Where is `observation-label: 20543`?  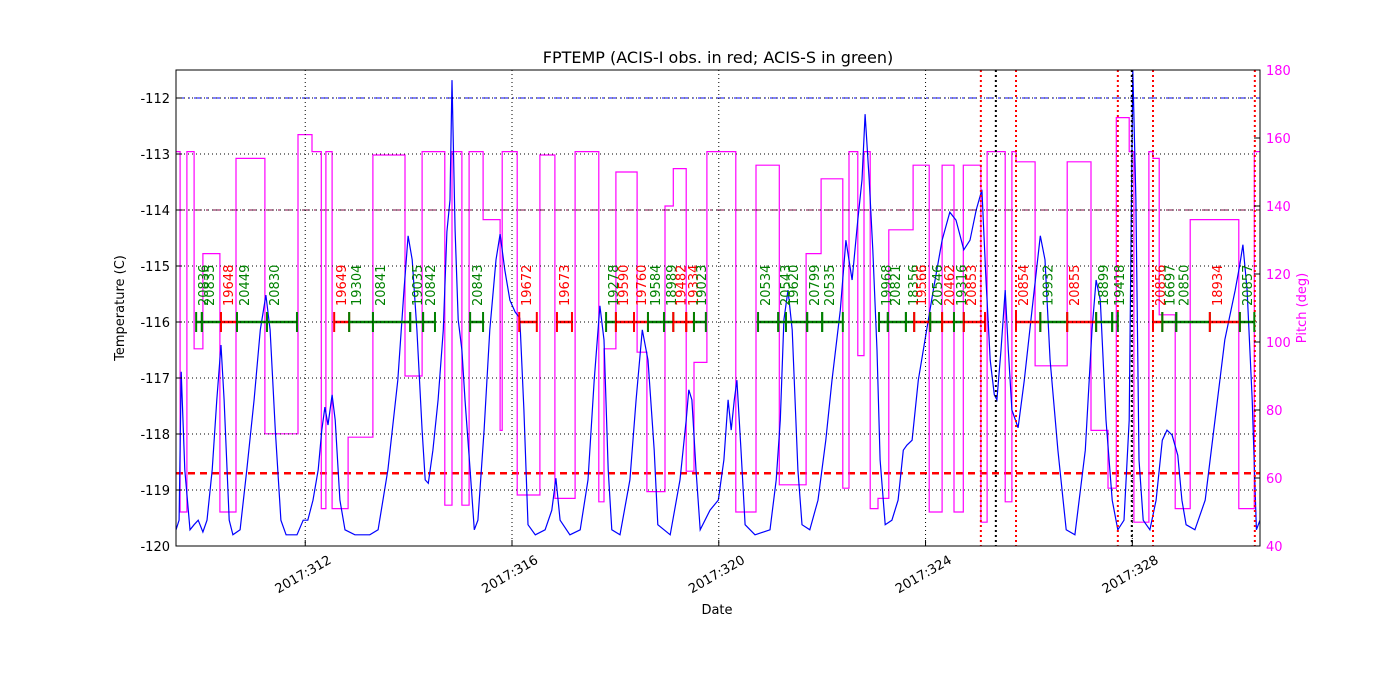
observation-label: 20543 is located at coordinates (786, 285).